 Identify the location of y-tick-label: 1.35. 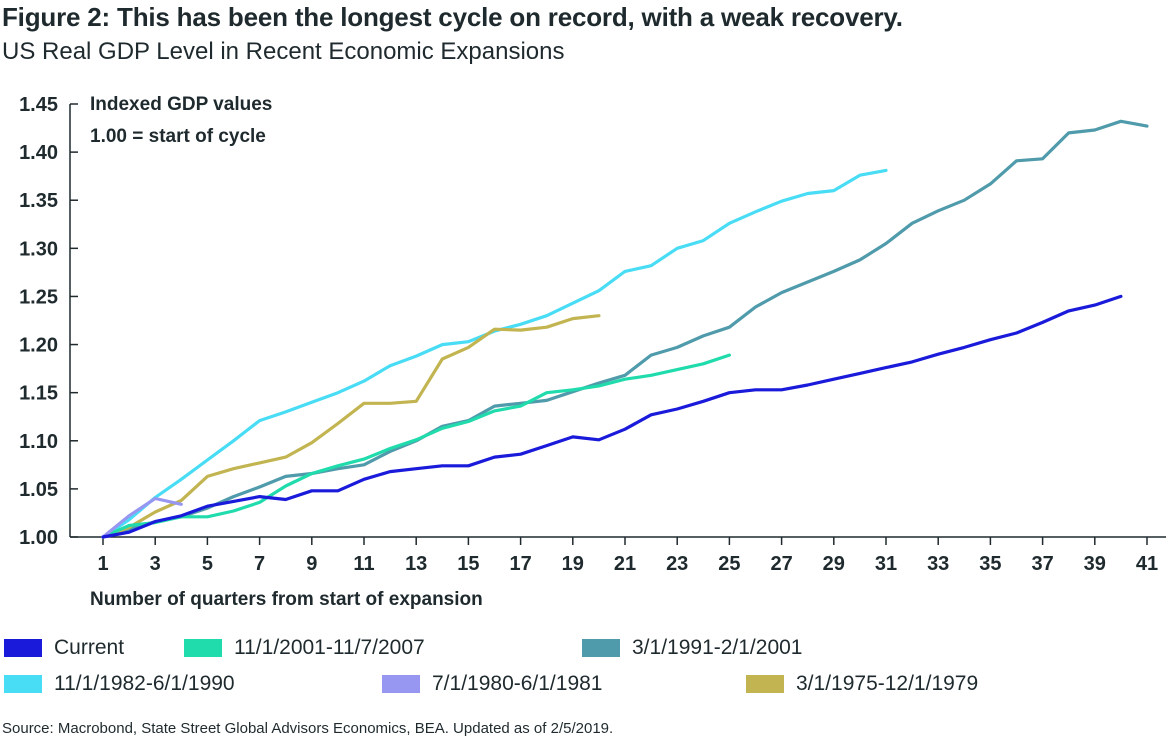
(38, 201).